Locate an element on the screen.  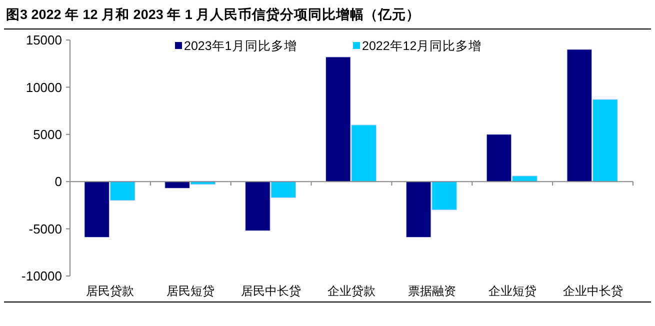
y-tick-label: 15000 is located at coordinates (44, 40).